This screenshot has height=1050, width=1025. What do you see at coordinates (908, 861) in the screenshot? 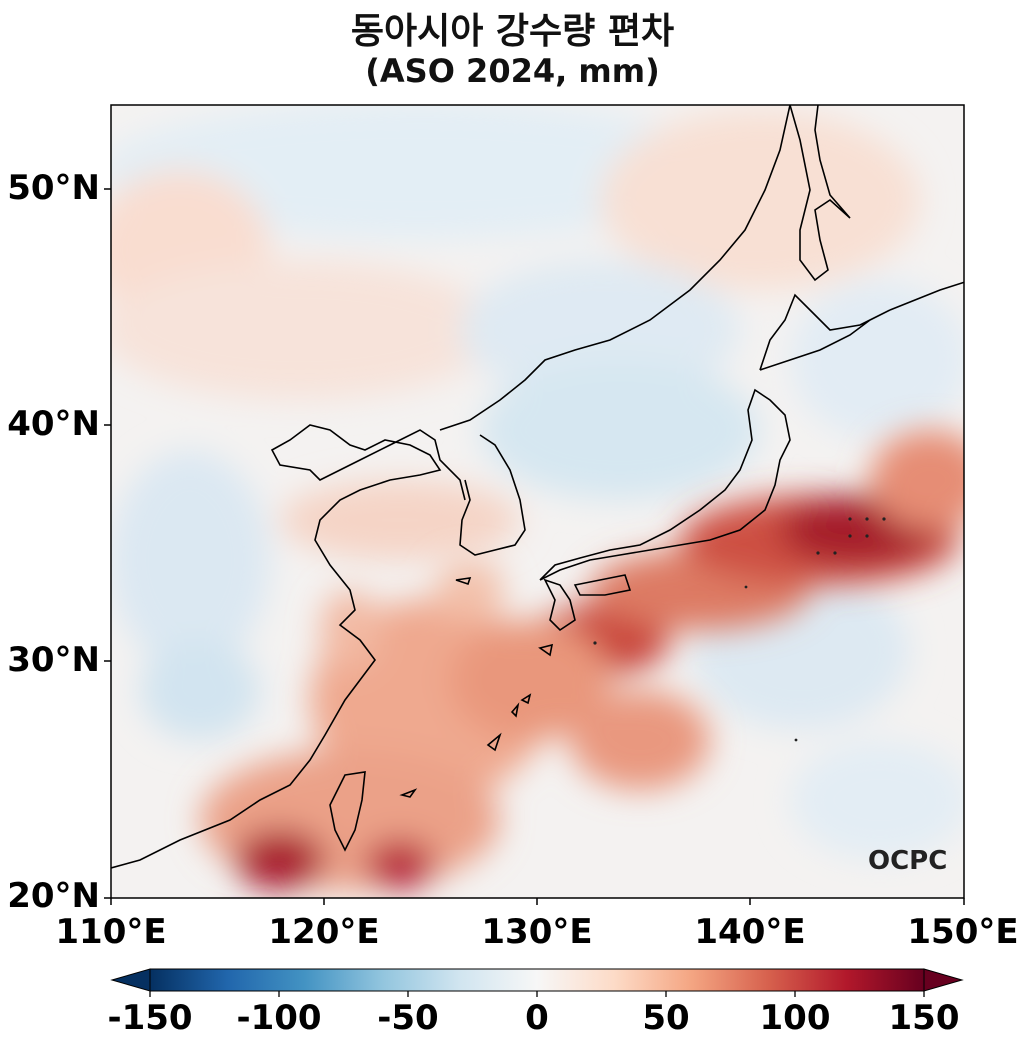
I see `ocpc-logo: OCPC` at bounding box center [908, 861].